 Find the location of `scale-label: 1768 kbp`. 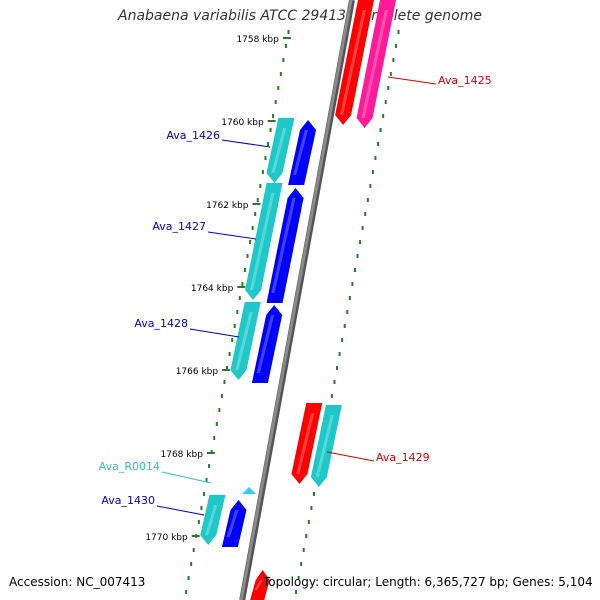

scale-label: 1768 kbp is located at coordinates (182, 455).